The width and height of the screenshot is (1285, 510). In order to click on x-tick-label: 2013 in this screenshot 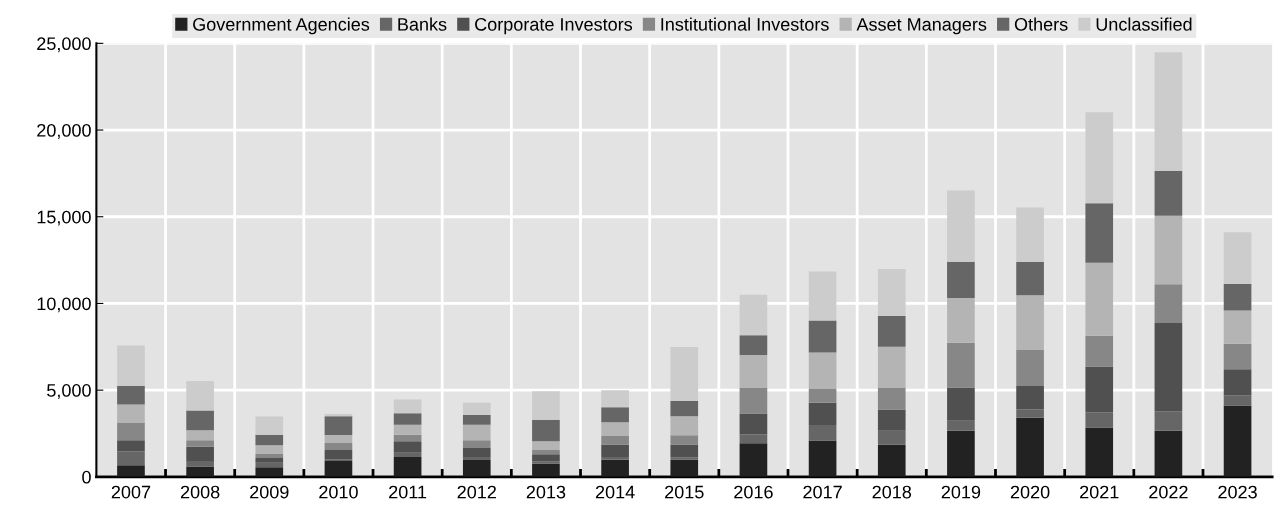, I will do `click(546, 492)`.